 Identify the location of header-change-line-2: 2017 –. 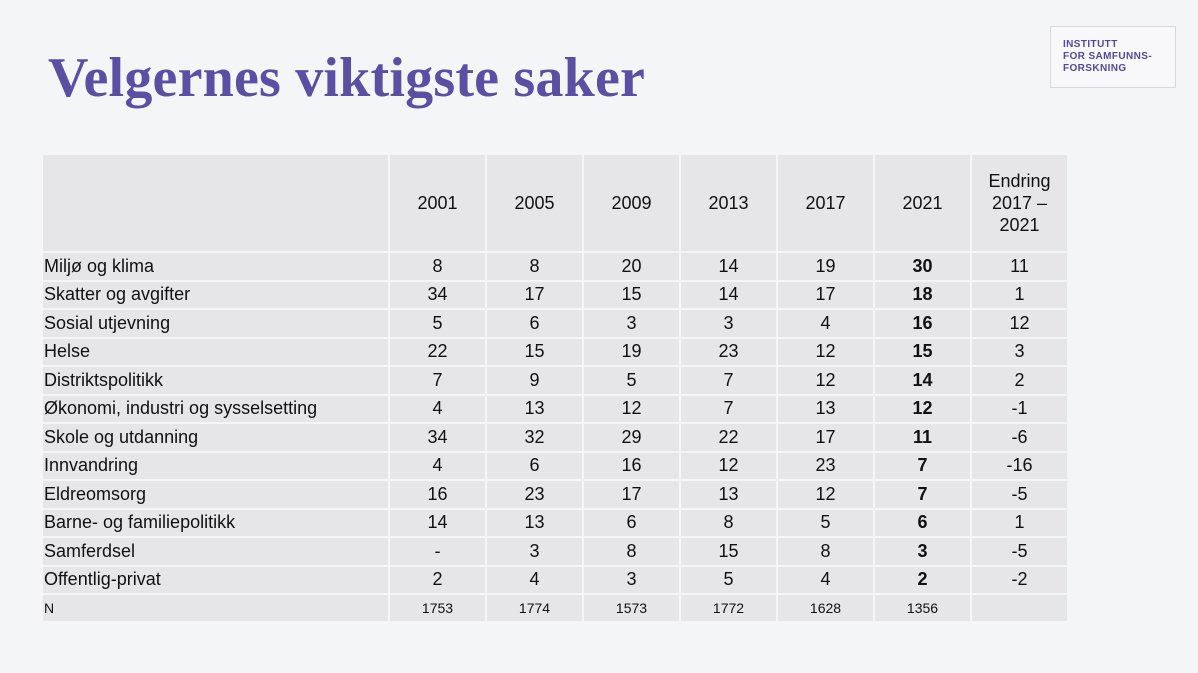
(1019, 203).